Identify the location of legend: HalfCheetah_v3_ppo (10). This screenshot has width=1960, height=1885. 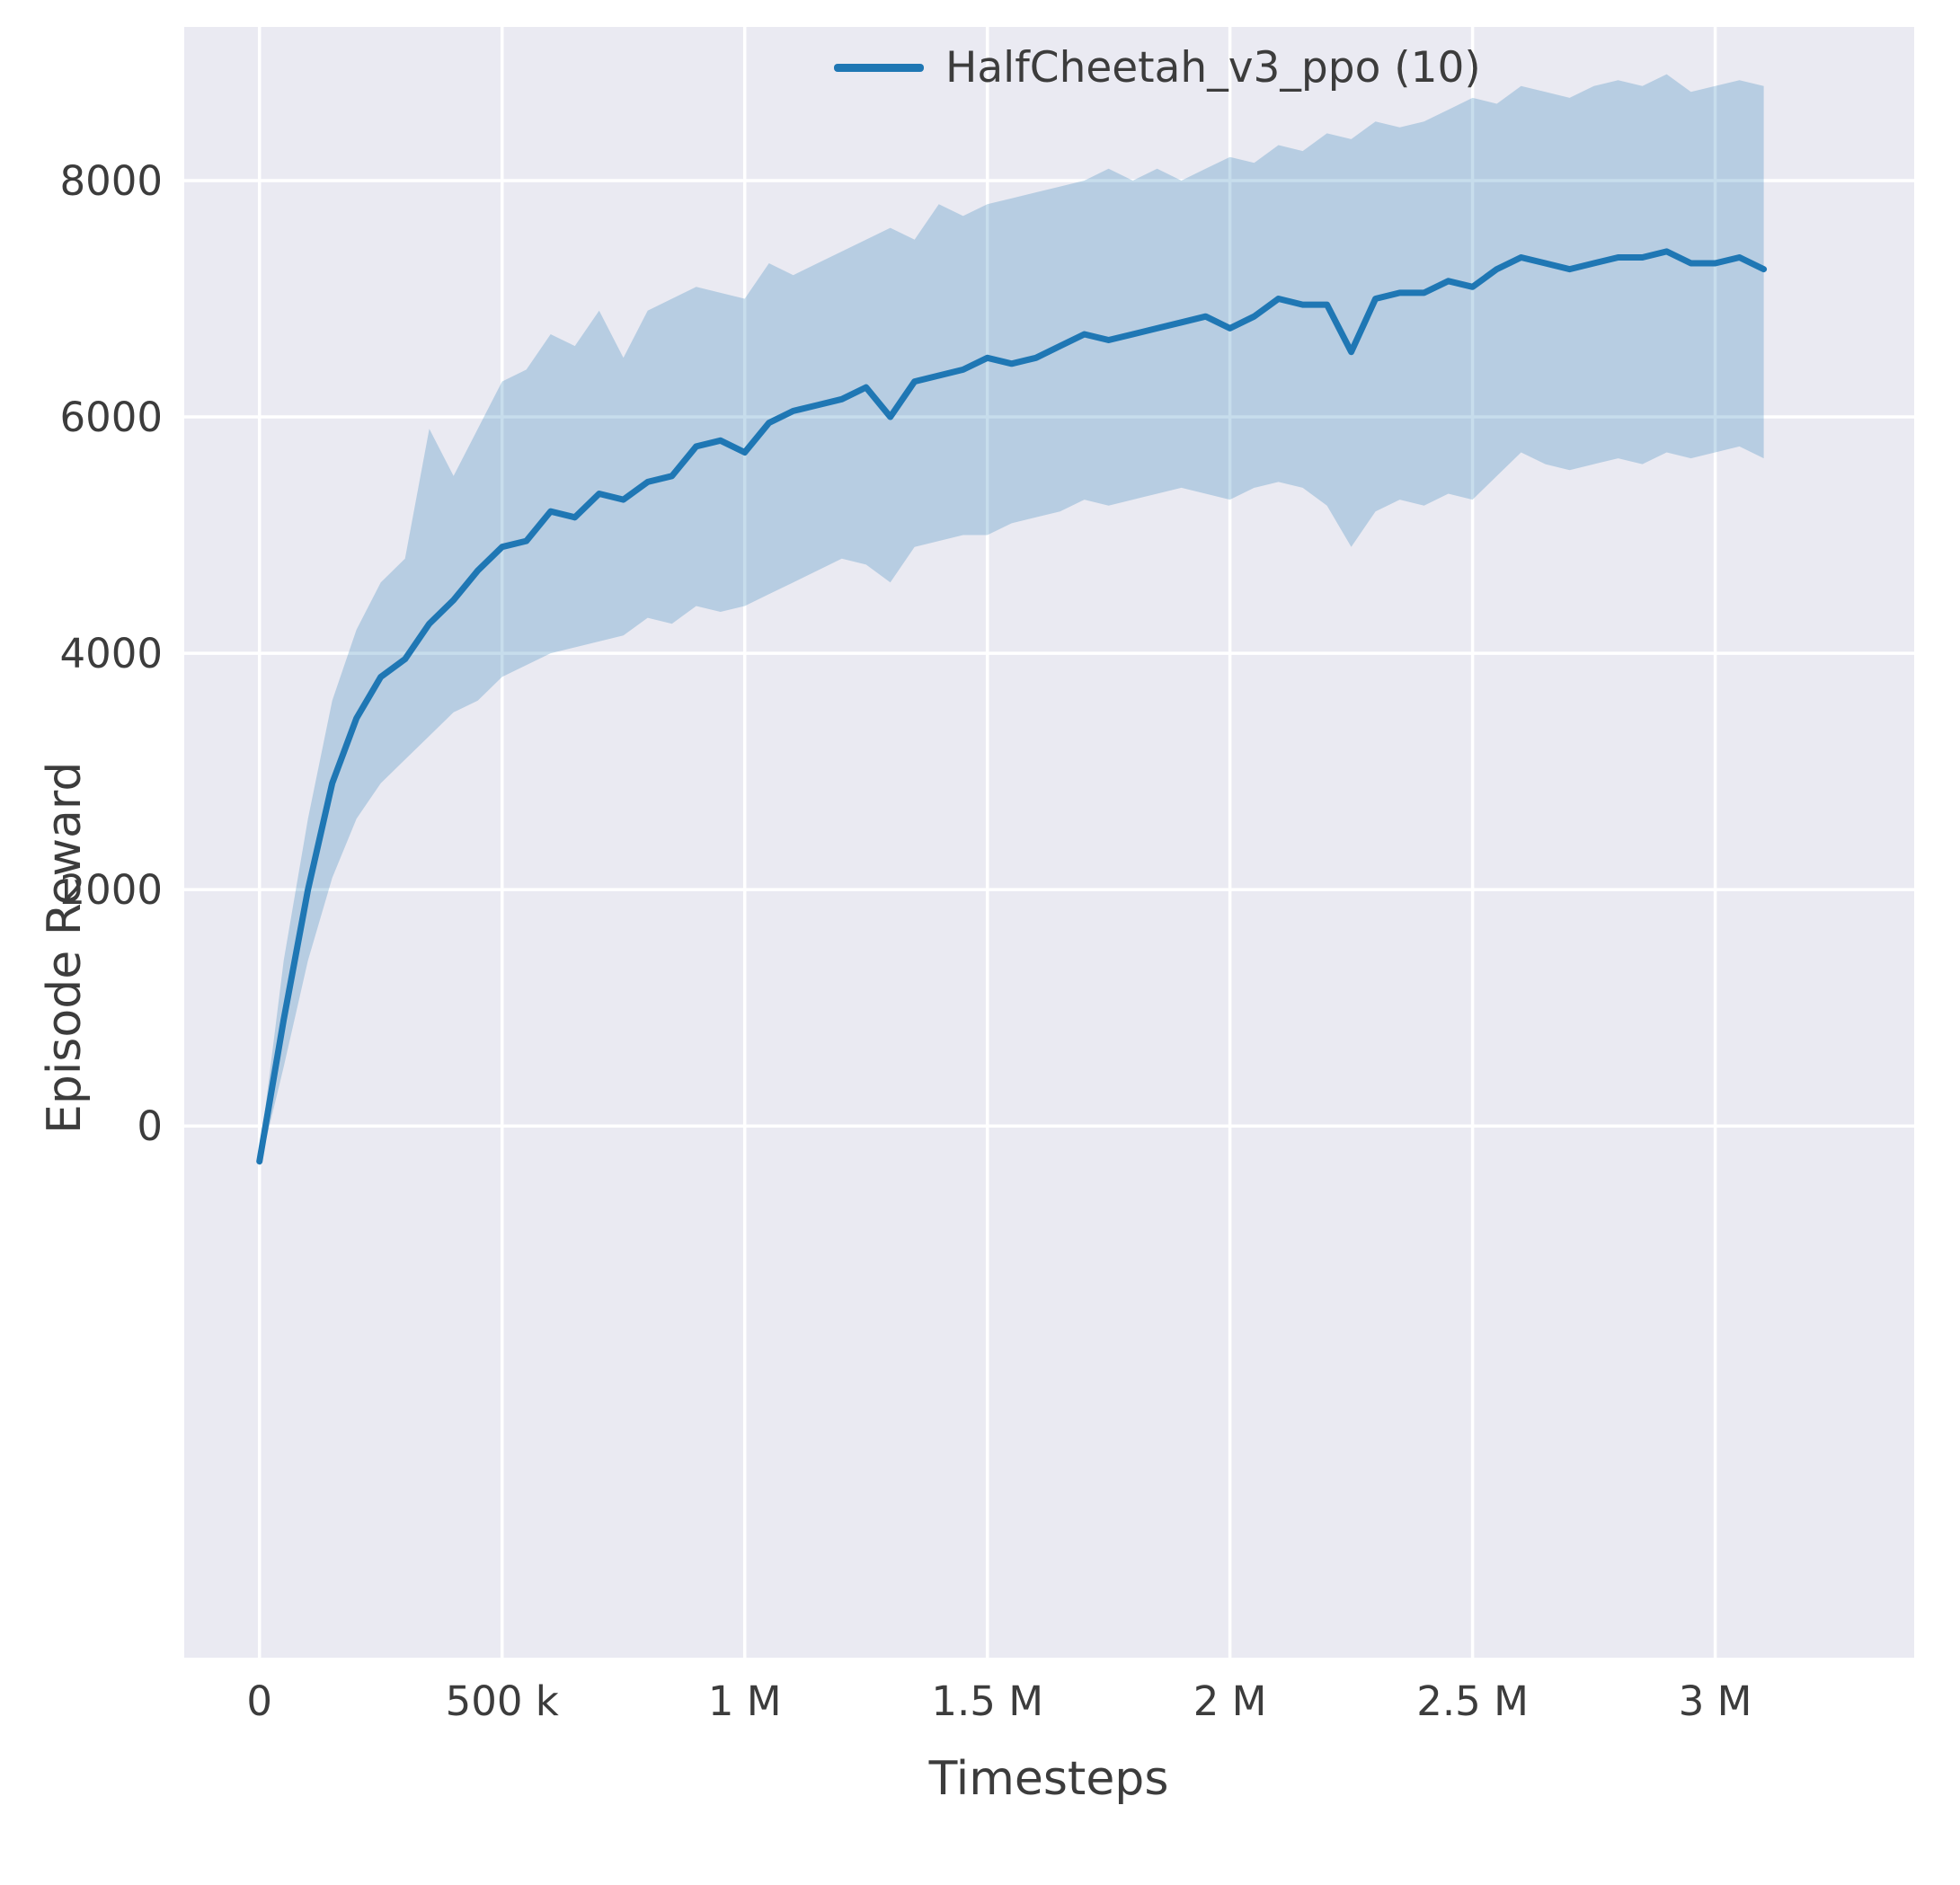
(1158, 68).